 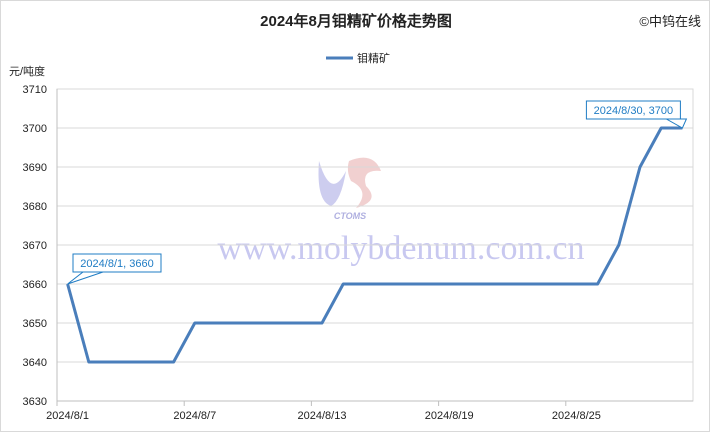 I want to click on annotation-label: 2024/8/30, 3700, so click(x=634, y=111).